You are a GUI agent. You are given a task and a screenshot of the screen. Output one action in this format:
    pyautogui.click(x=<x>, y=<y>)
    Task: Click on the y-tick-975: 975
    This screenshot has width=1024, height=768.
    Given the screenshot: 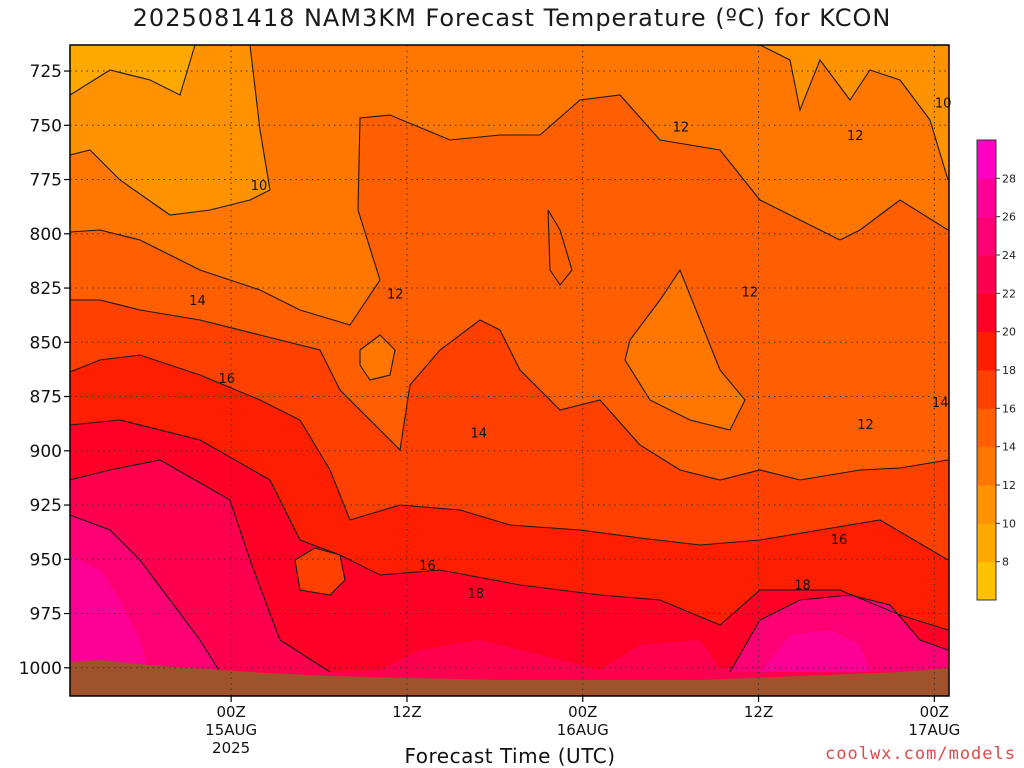 What is the action you would take?
    pyautogui.click(x=50, y=615)
    